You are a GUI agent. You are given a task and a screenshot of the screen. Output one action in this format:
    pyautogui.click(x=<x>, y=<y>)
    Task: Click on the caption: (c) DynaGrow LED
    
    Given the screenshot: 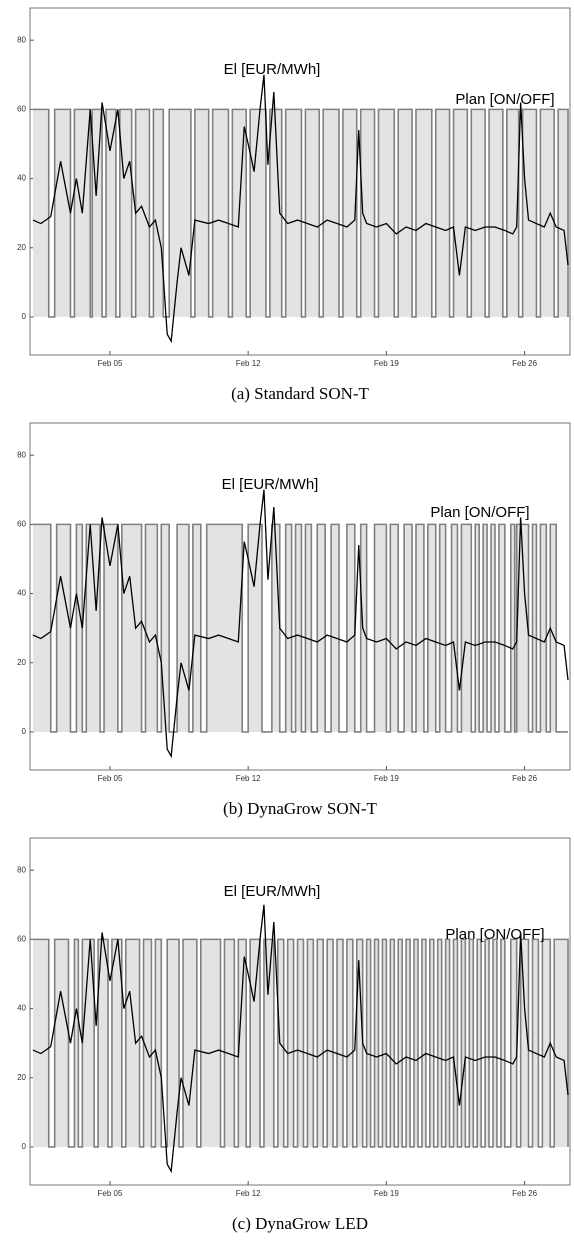 What is the action you would take?
    pyautogui.click(x=300, y=1223)
    